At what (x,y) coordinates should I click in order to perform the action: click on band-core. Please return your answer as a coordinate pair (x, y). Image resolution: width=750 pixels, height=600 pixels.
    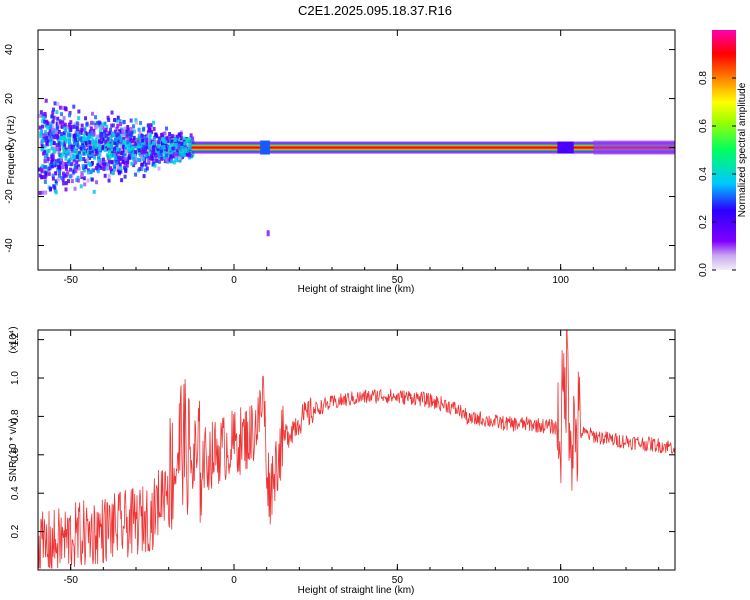
    Looking at the image, I should click on (433, 147).